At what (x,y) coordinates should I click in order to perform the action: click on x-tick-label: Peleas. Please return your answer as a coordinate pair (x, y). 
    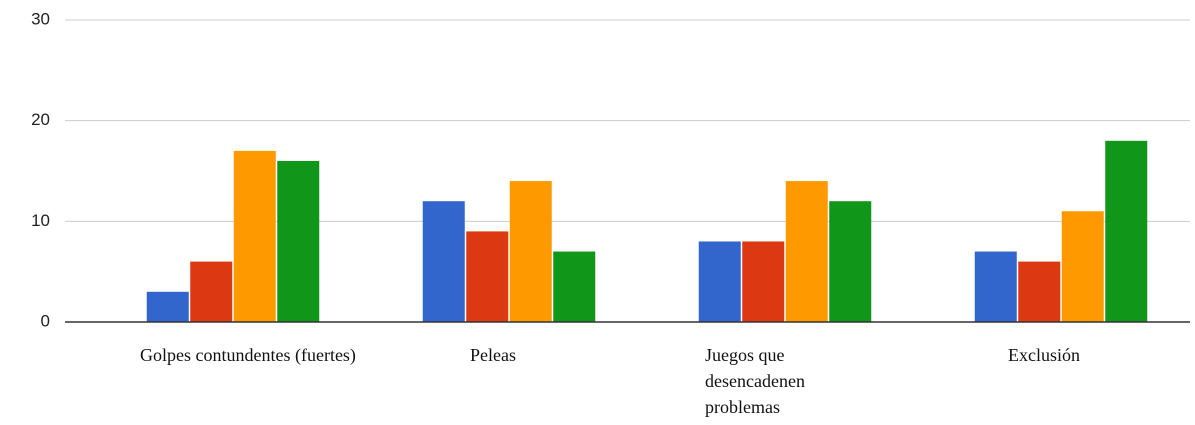
    Looking at the image, I should click on (493, 355).